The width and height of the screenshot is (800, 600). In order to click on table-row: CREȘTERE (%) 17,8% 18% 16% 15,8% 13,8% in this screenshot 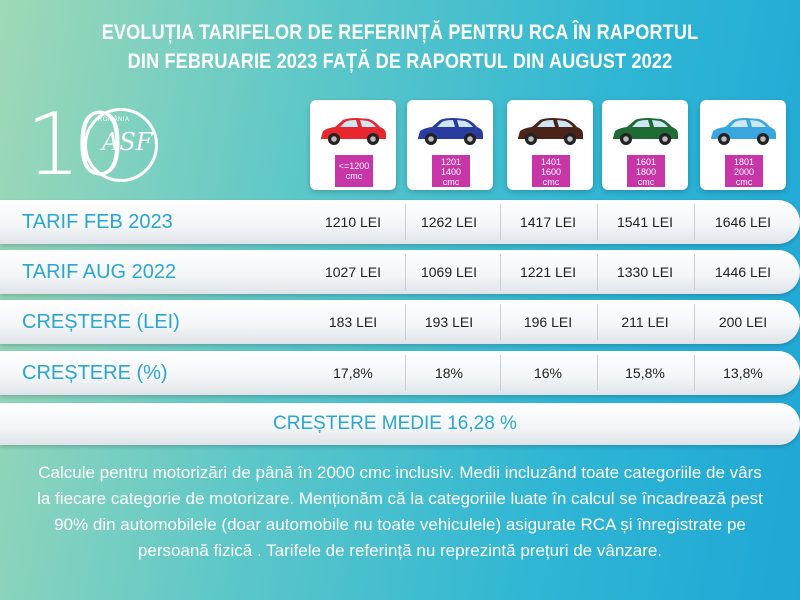, I will do `click(400, 373)`.